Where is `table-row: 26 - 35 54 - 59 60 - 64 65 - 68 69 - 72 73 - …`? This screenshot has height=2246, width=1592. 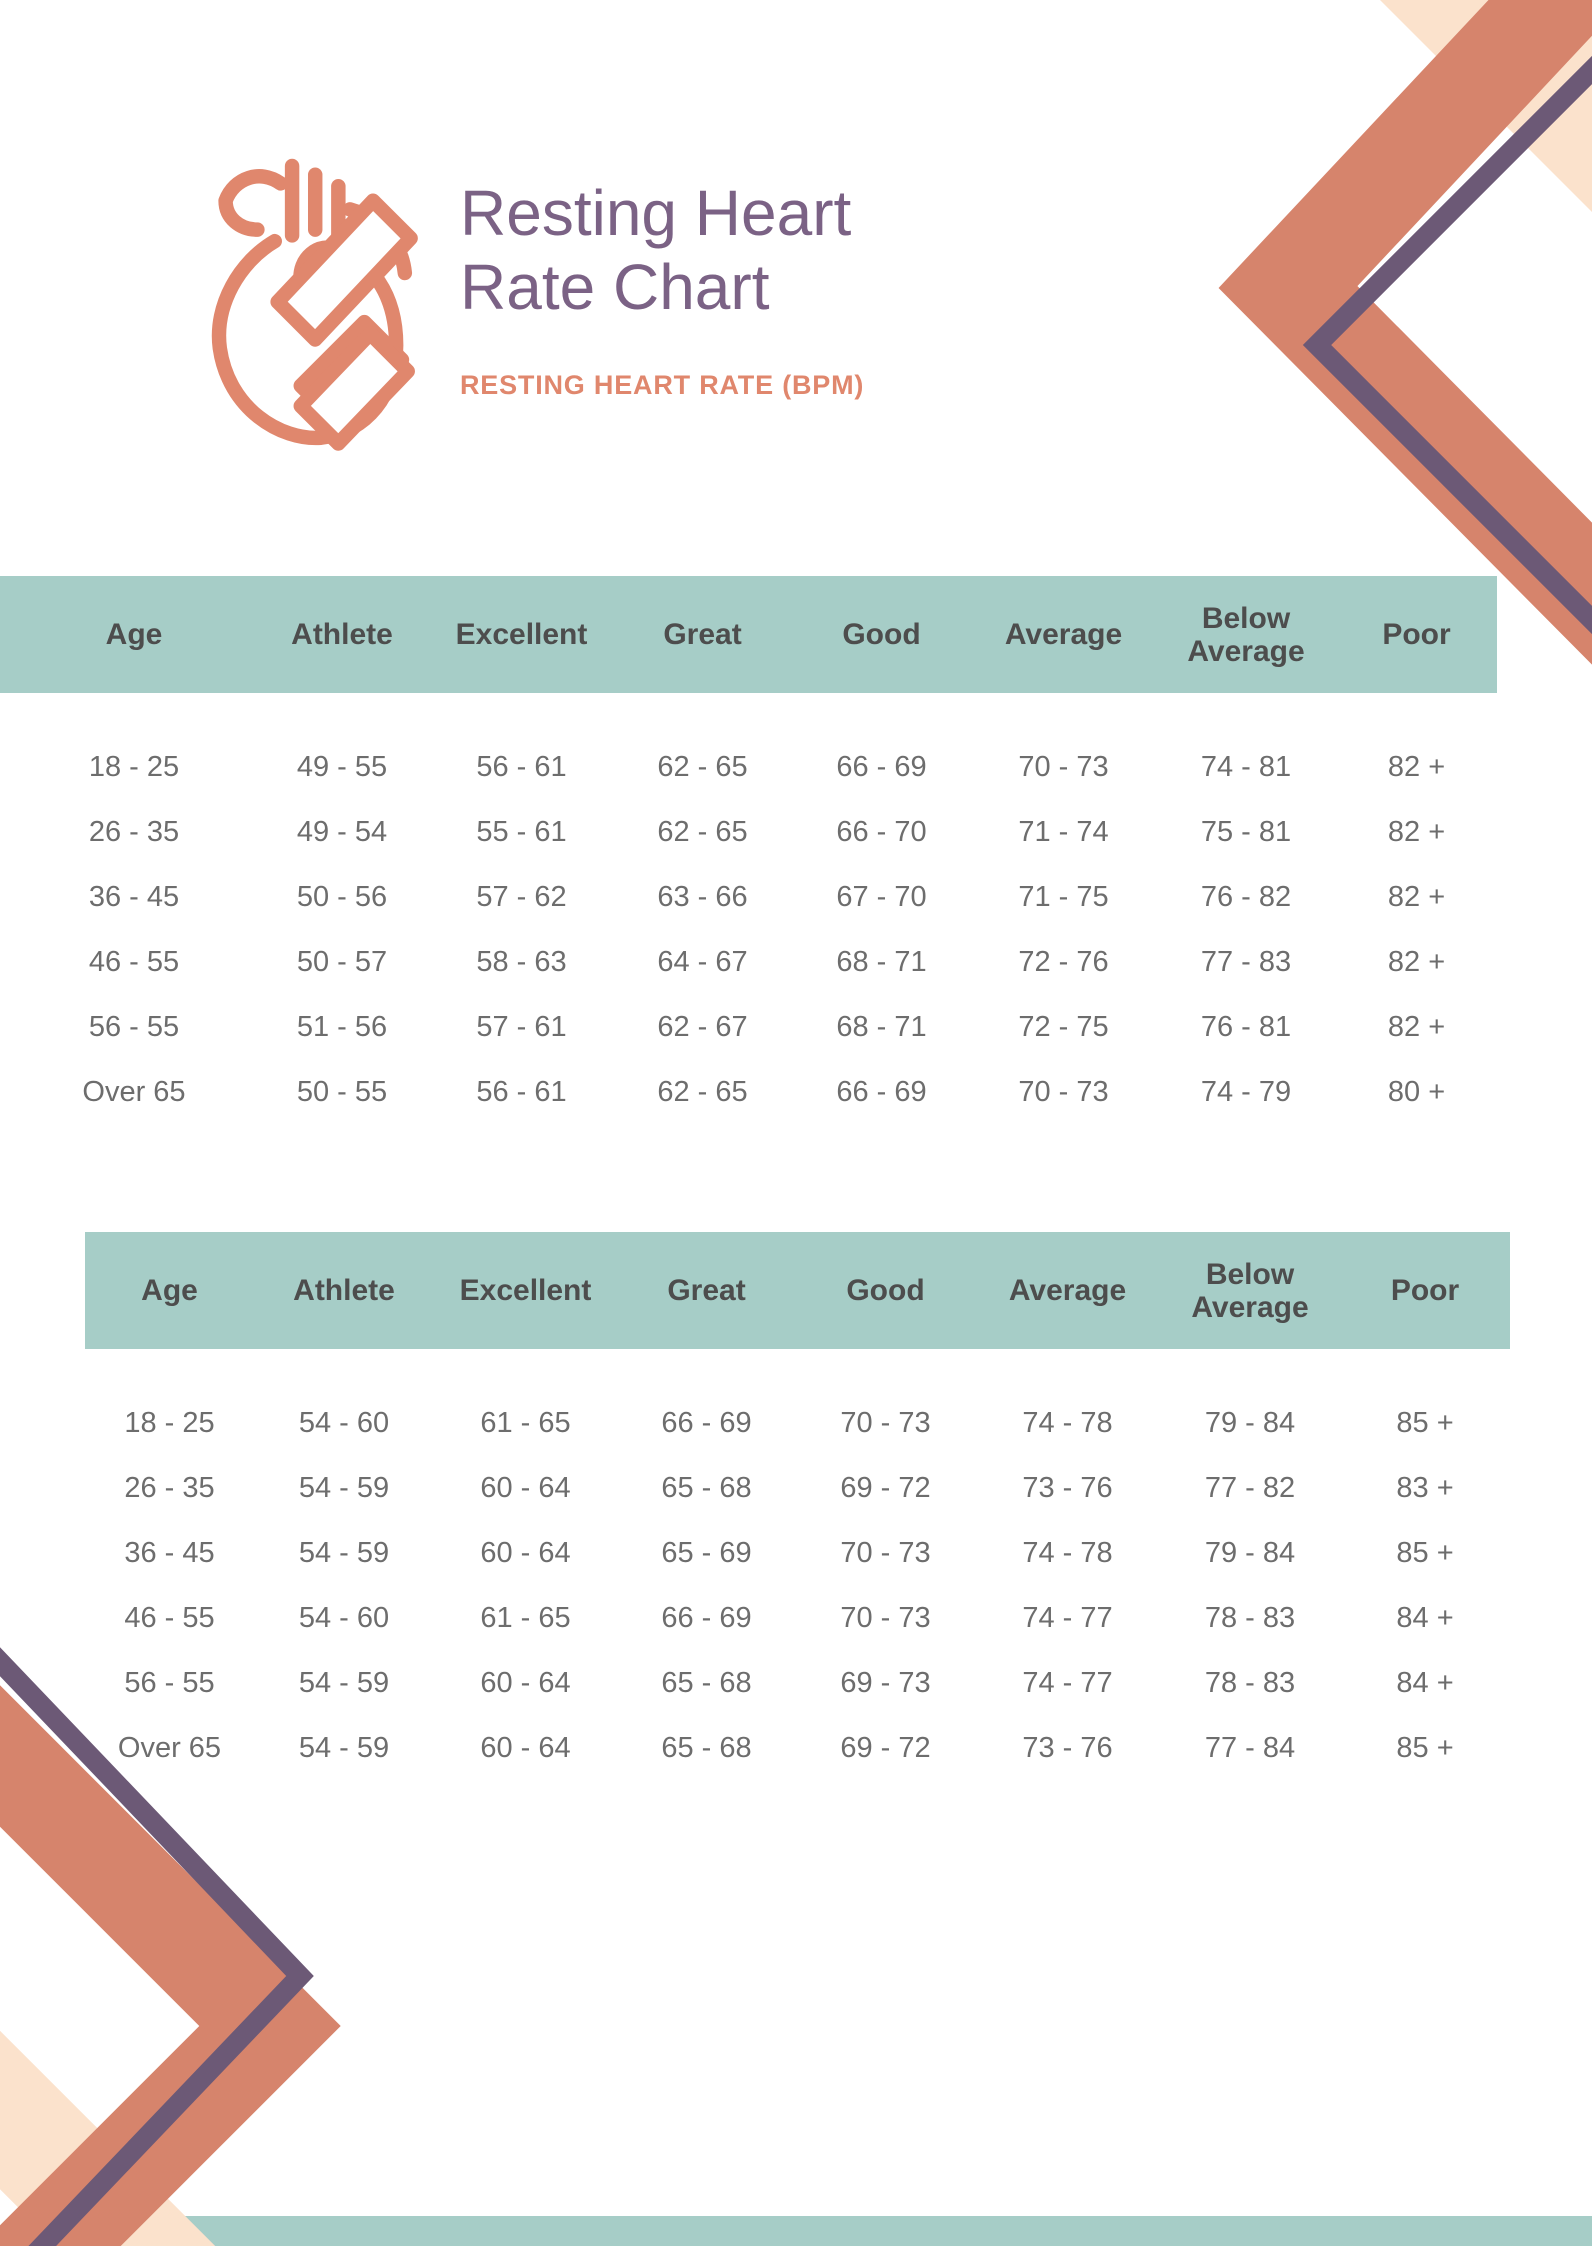
table-row: 26 - 35 54 - 59 60 - 64 65 - 68 69 - 72 73 - … is located at coordinates (797, 1488).